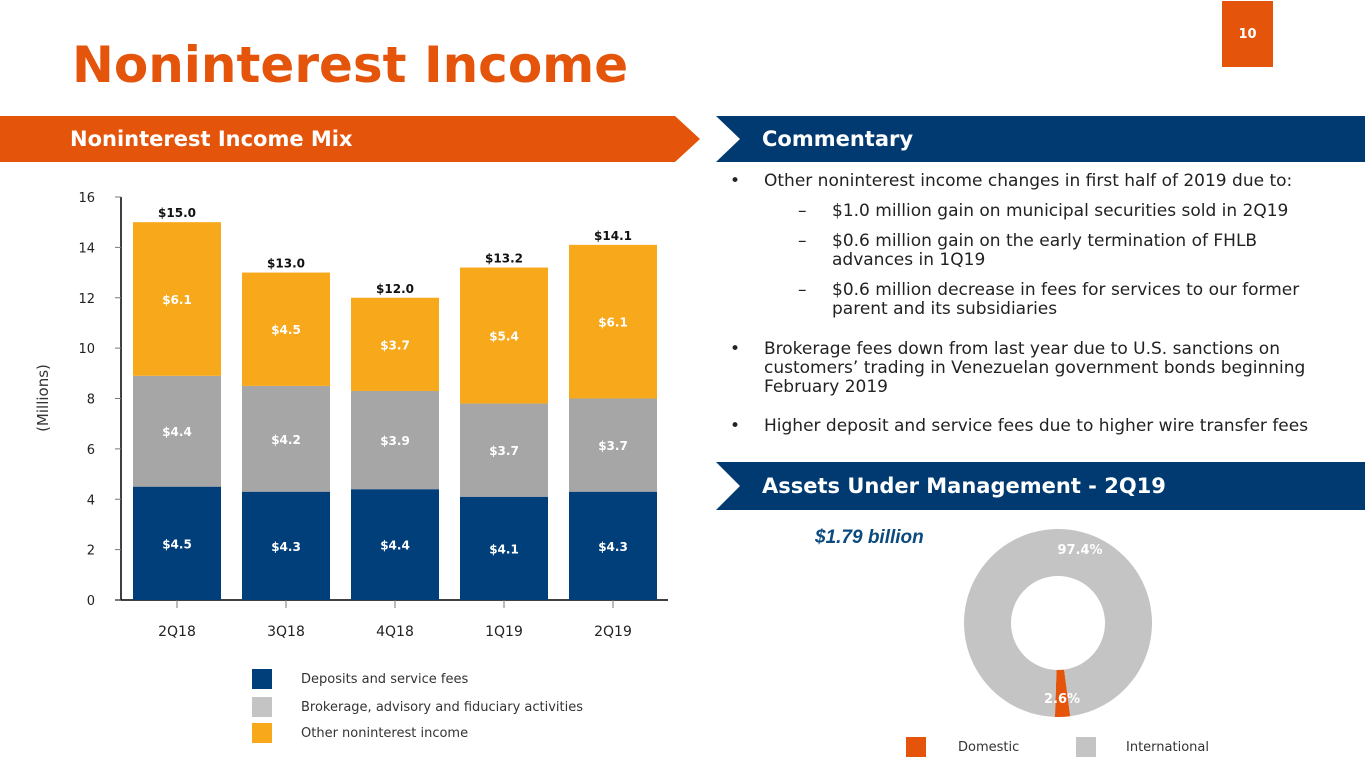  I want to click on aum-header-band, so click(1040, 486).